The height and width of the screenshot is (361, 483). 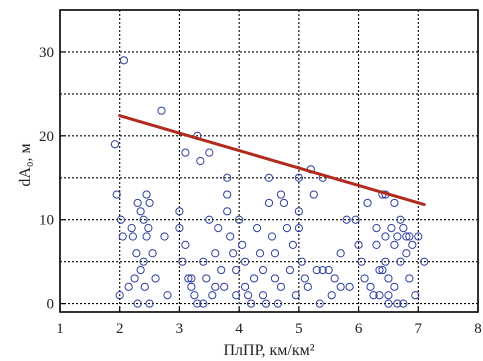 I want to click on y-tick-label: 30, so click(x=46, y=53).